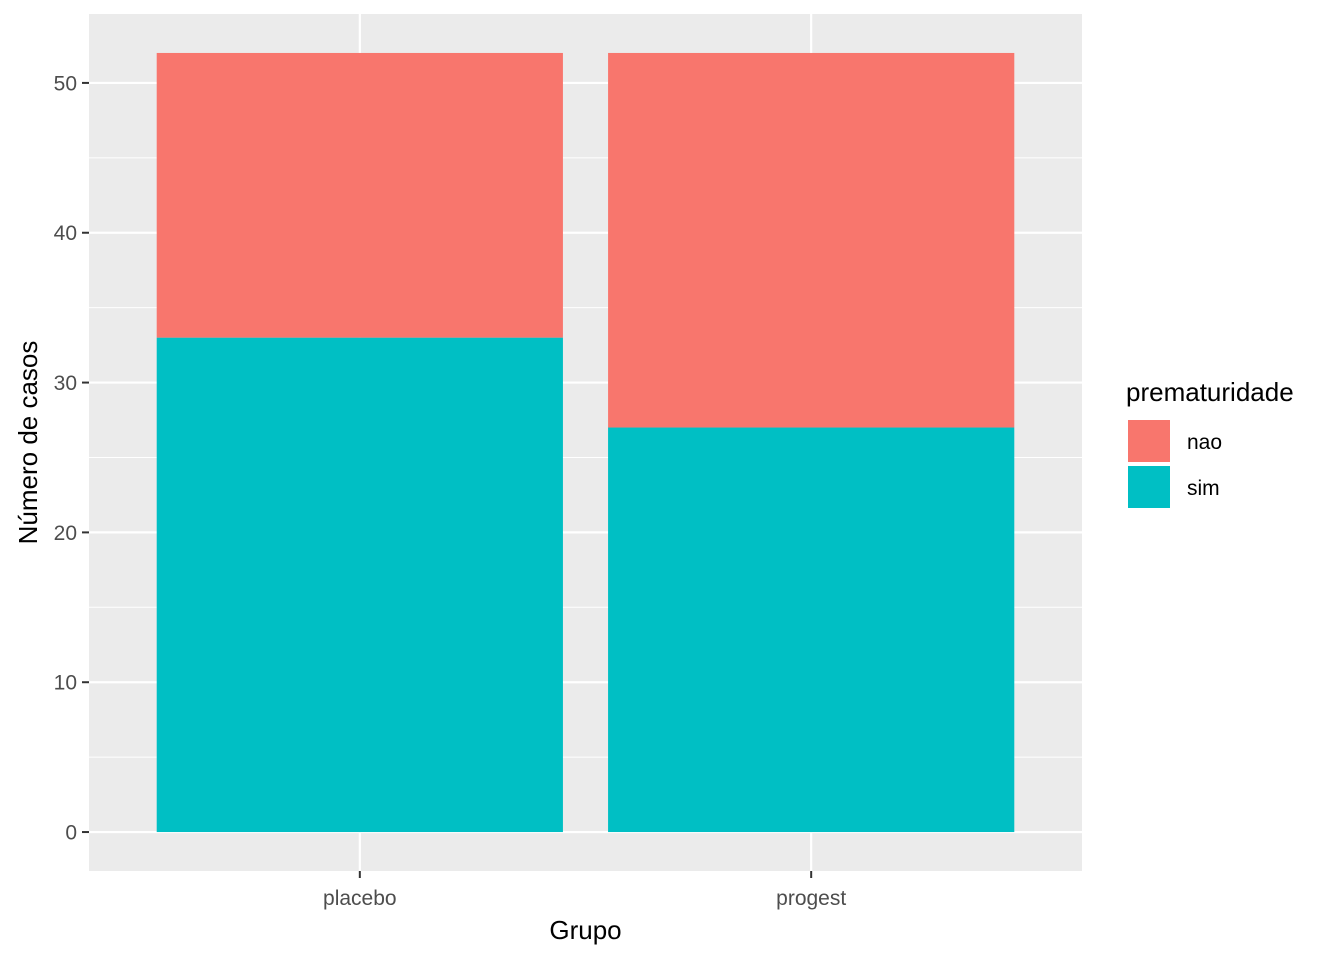 This screenshot has width=1344, height=960. Describe the element at coordinates (65, 683) in the screenshot. I see `y-tick-label: 10` at that location.